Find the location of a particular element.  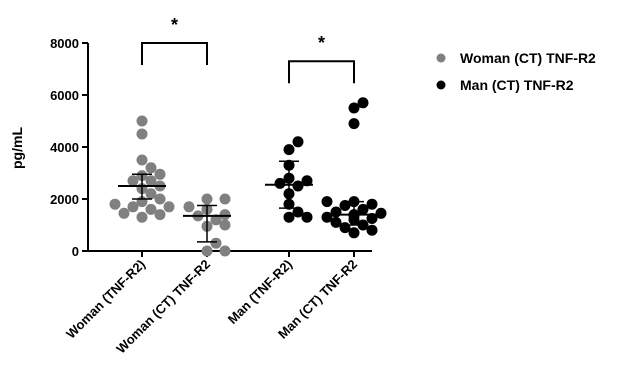

y-axis-label: pg/mL is located at coordinates (17, 148).